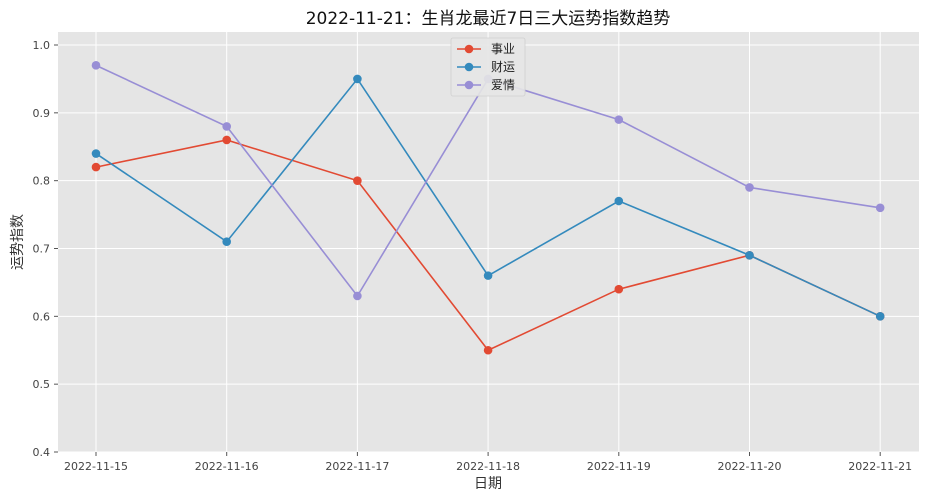 This screenshot has height=500, width=929. What do you see at coordinates (42, 249) in the screenshot?
I see `y-tick-label: 0.7` at bounding box center [42, 249].